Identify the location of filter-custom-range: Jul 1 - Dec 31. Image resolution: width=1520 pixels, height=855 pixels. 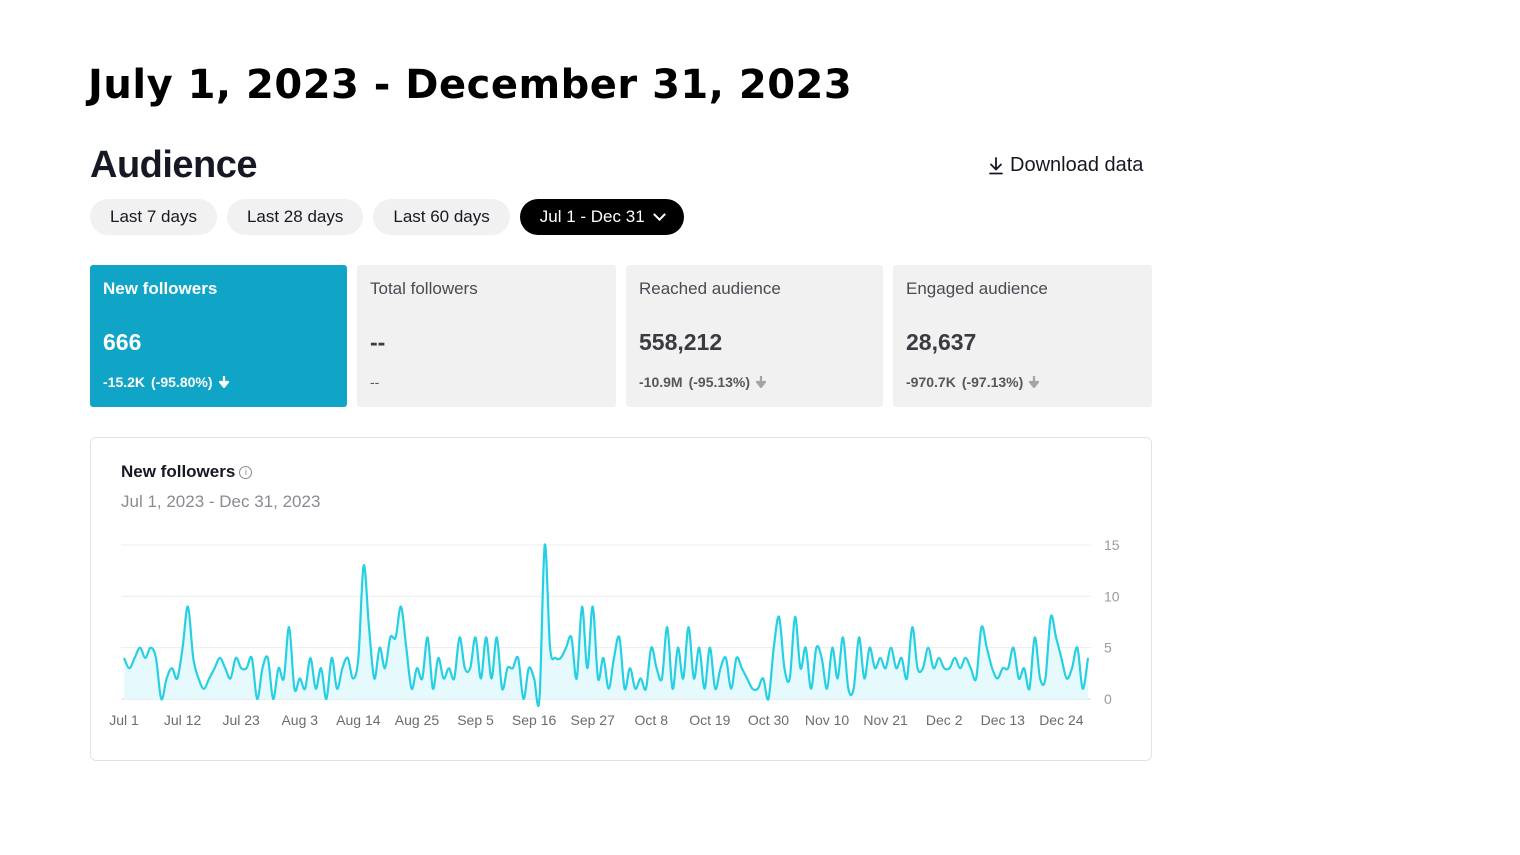
(601, 217).